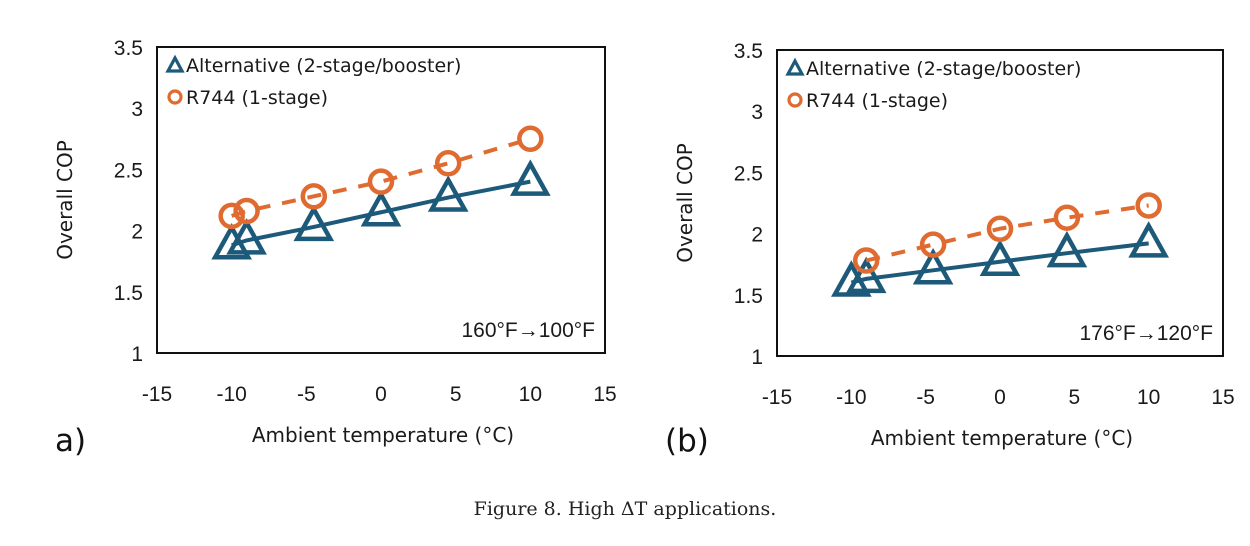  What do you see at coordinates (71, 441) in the screenshot?
I see `panel-label-a: a)` at bounding box center [71, 441].